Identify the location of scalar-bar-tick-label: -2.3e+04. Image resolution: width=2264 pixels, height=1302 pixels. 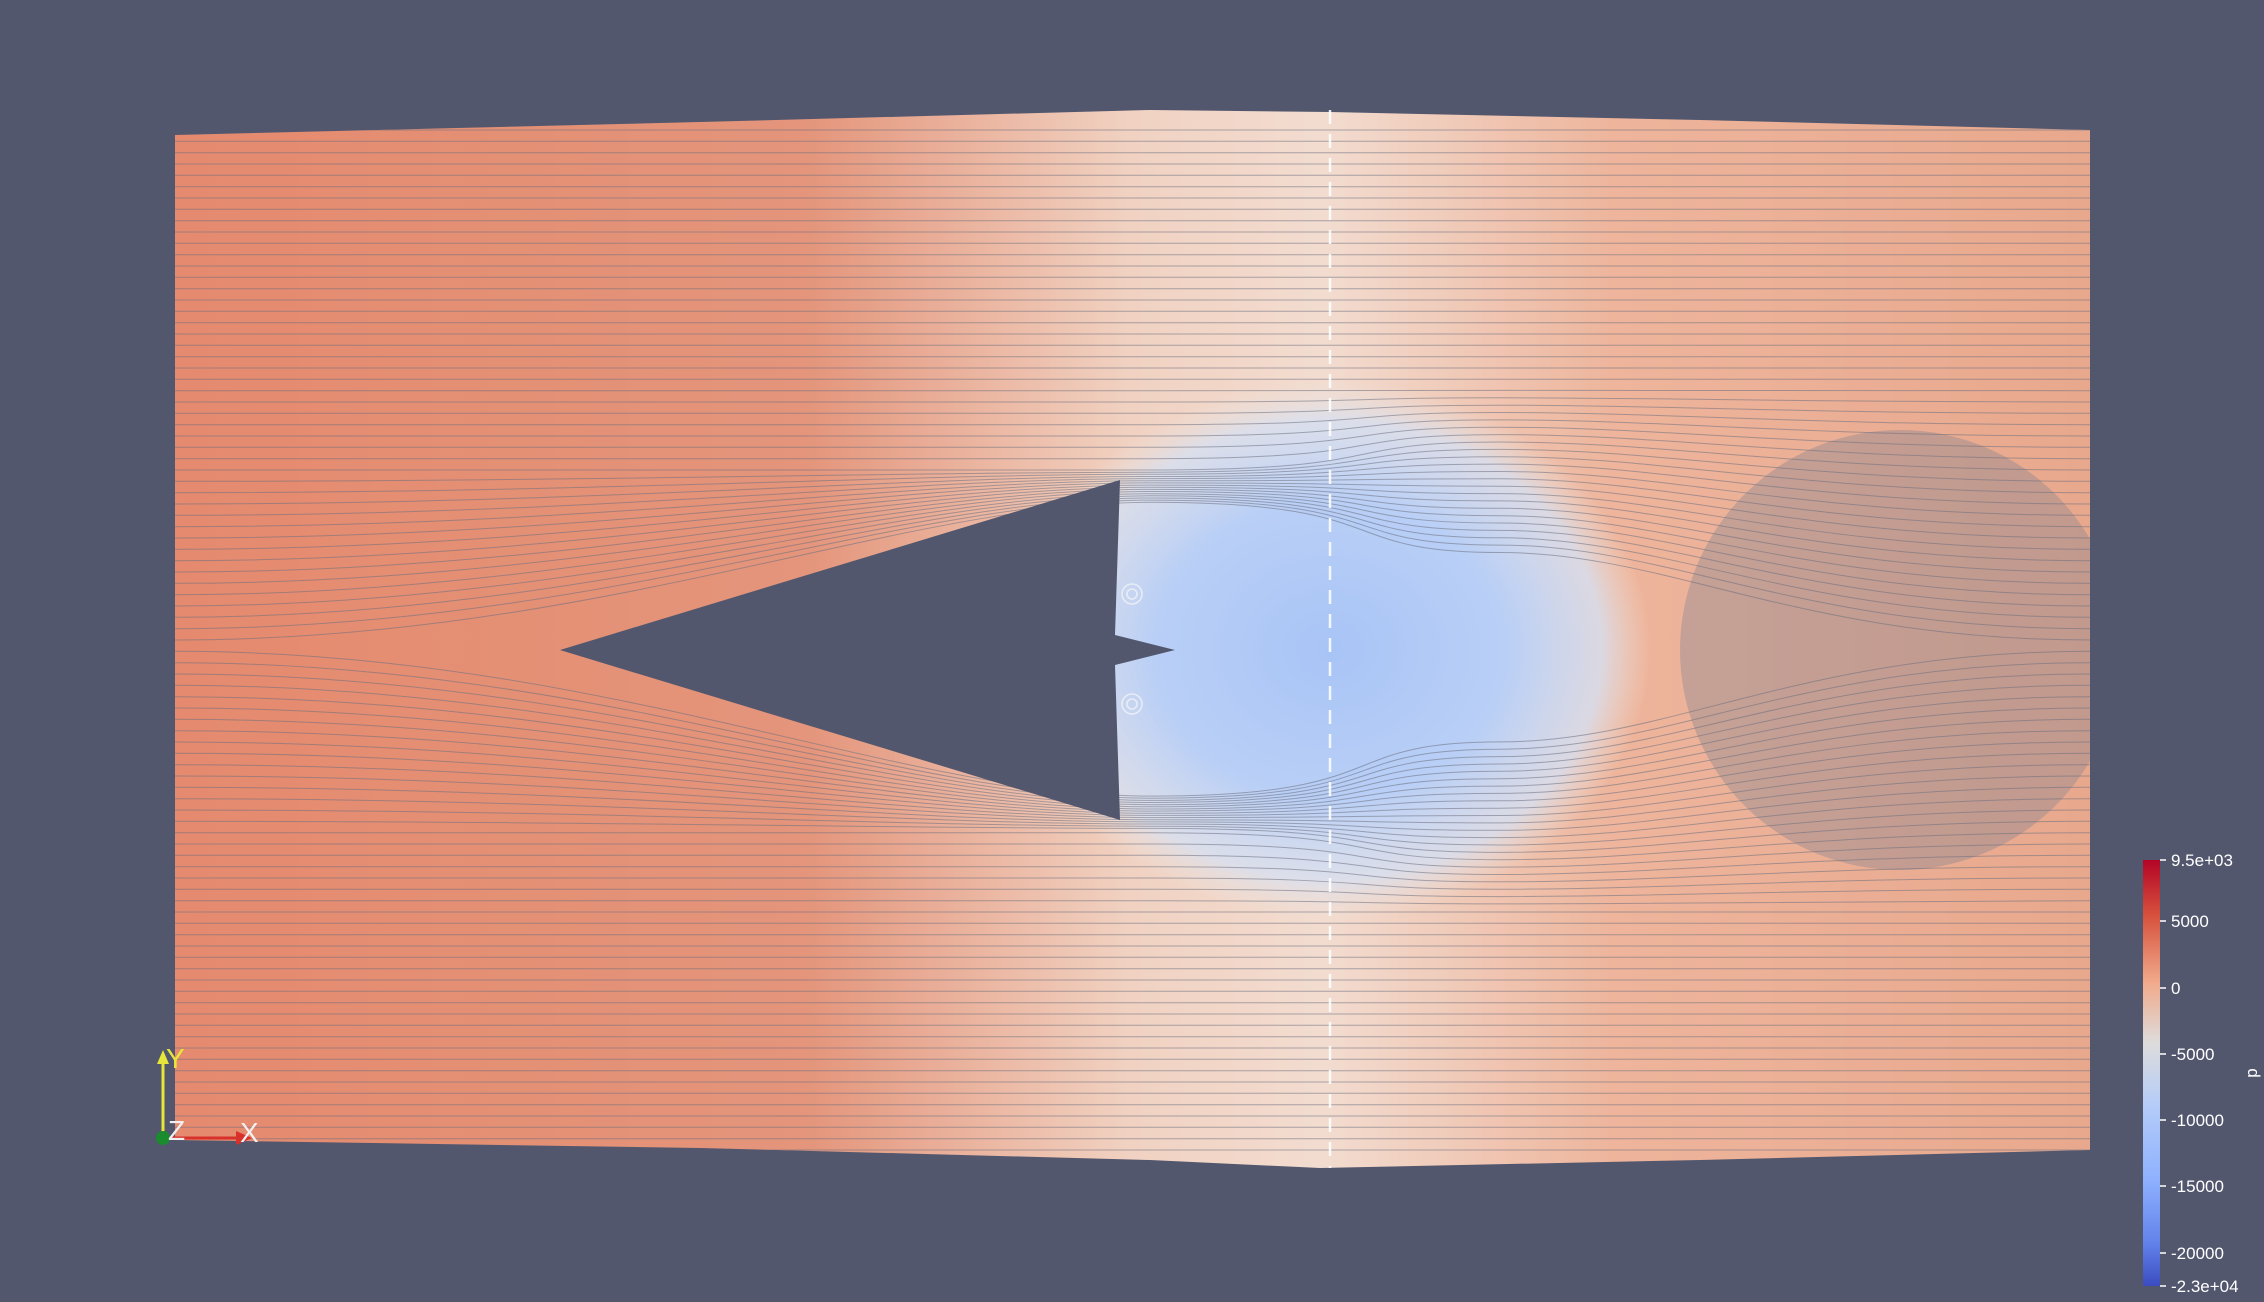
(2205, 1286).